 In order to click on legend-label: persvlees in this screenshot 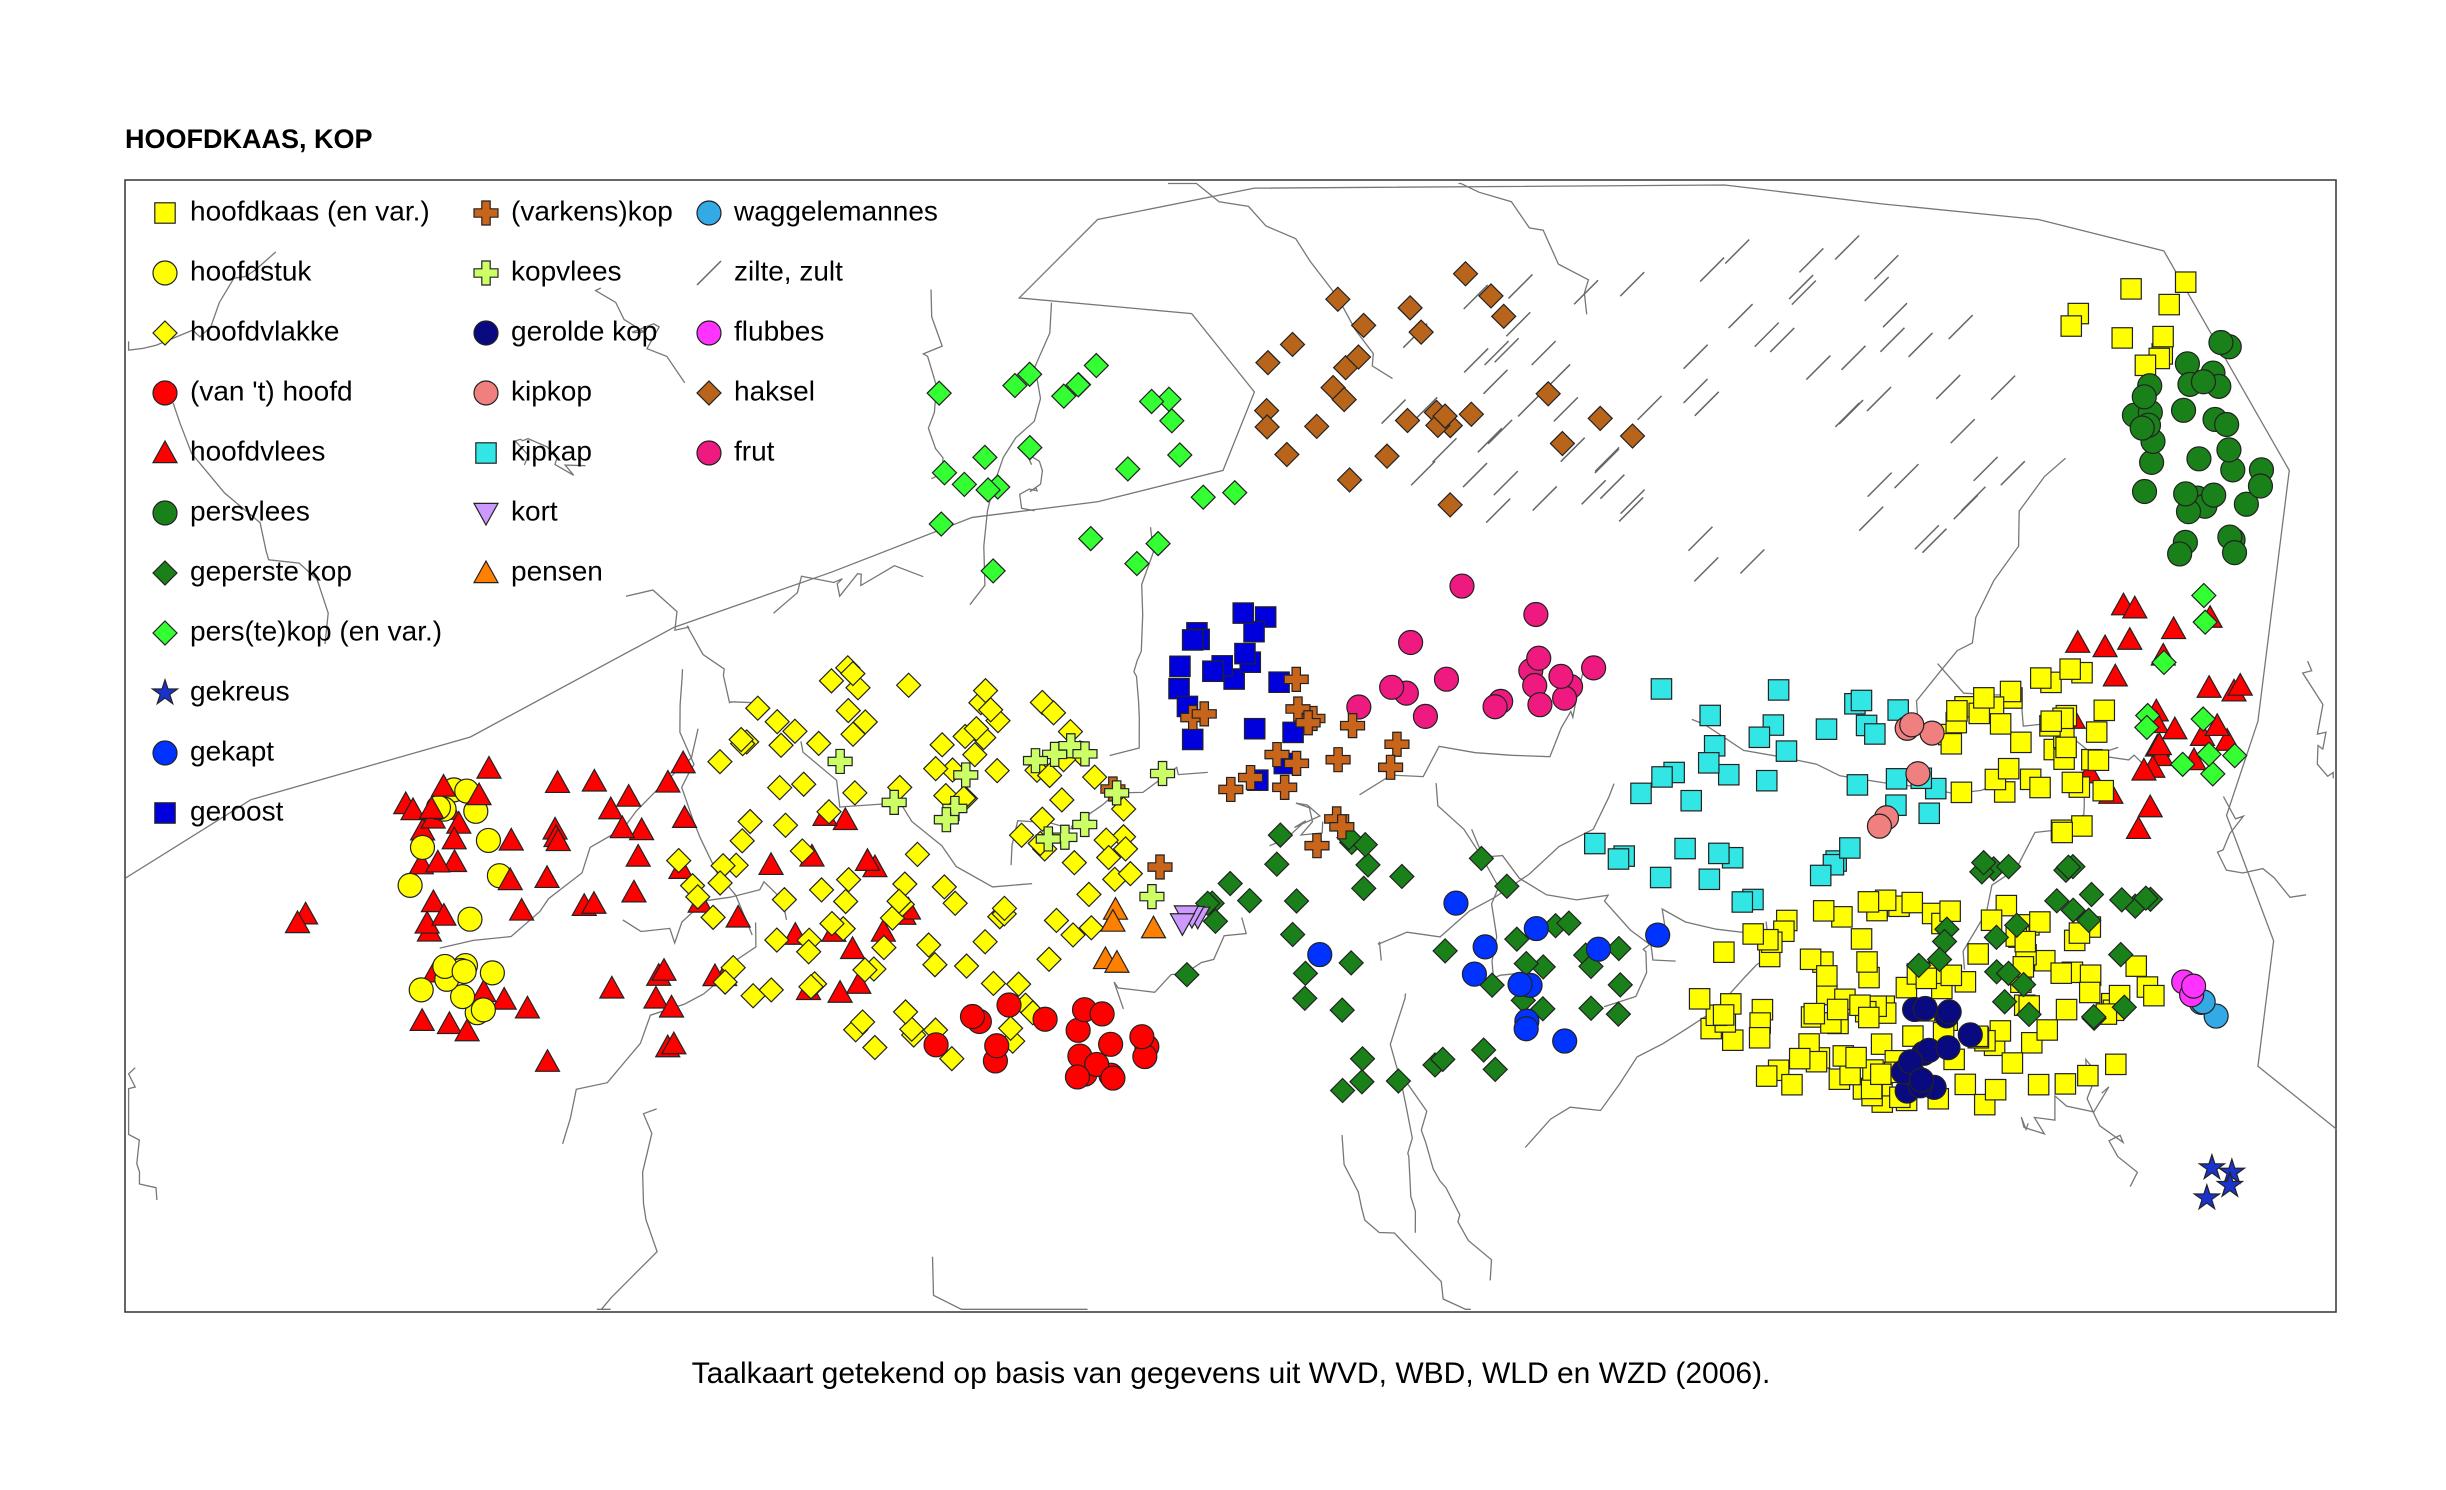, I will do `click(250, 510)`.